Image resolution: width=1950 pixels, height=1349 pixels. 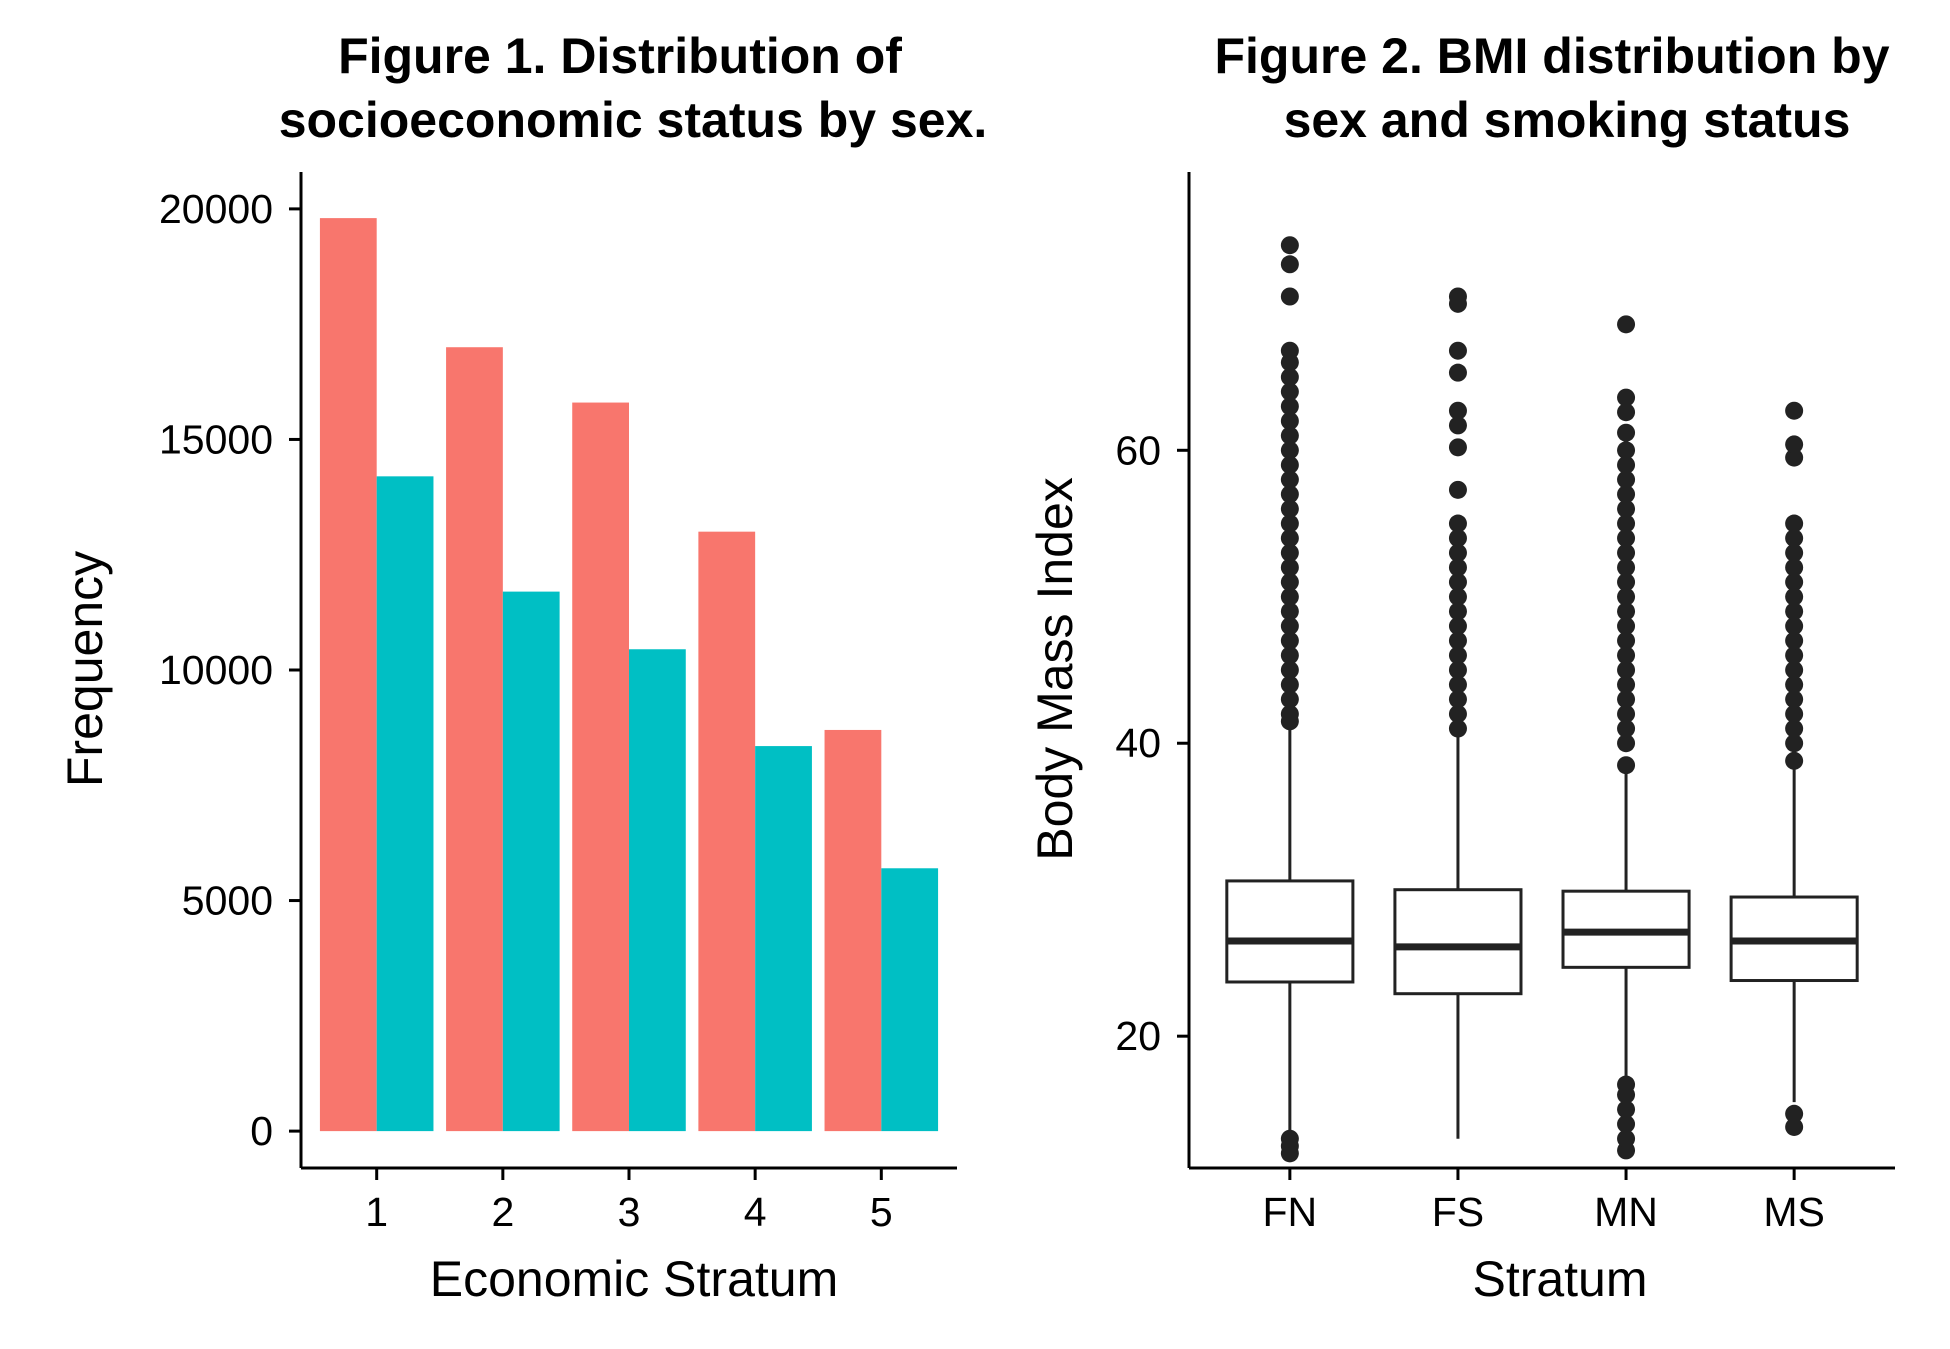 I want to click on figure-1-y-ticks: 0 5000 10000 15000 20000, so click(x=230, y=670).